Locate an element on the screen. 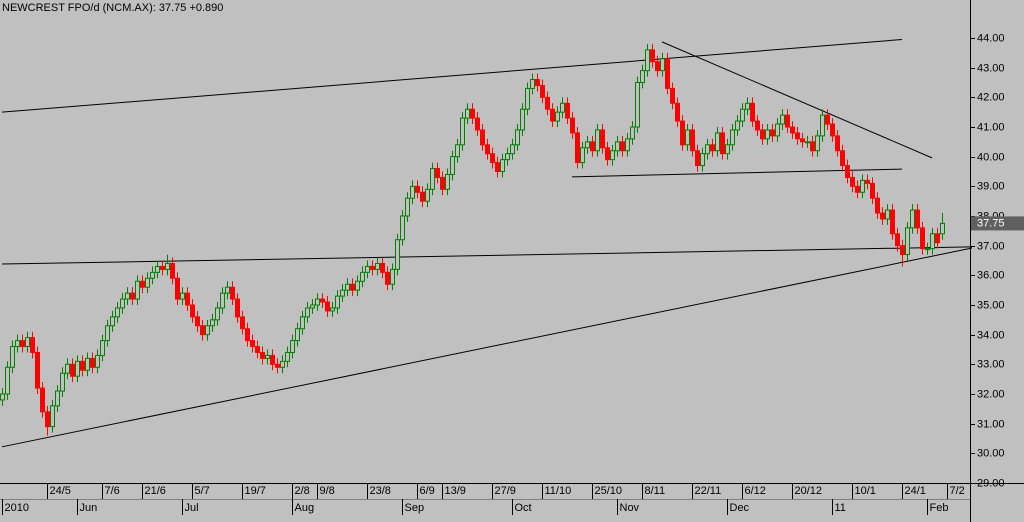 This screenshot has width=1024, height=522. last-price-label: 37.75 is located at coordinates (991, 223).